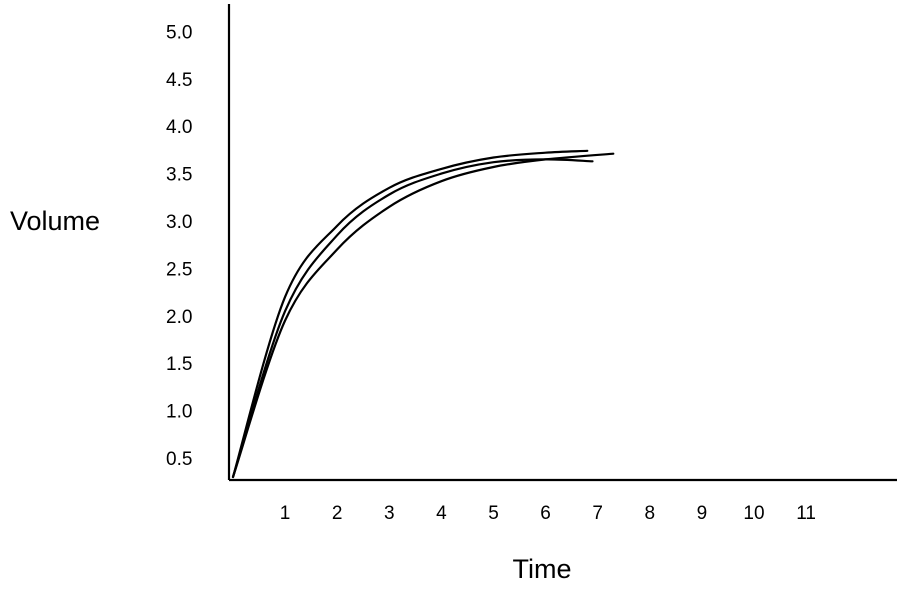  I want to click on x-tick-labels: 1 2 3 4 5 6 7 8 9 10 11, so click(548, 513).